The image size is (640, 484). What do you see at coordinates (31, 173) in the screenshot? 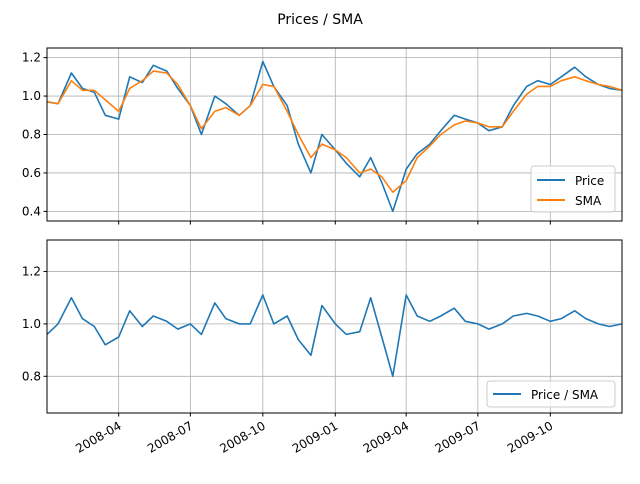
I see `y-tick-label: 0.6` at bounding box center [31, 173].